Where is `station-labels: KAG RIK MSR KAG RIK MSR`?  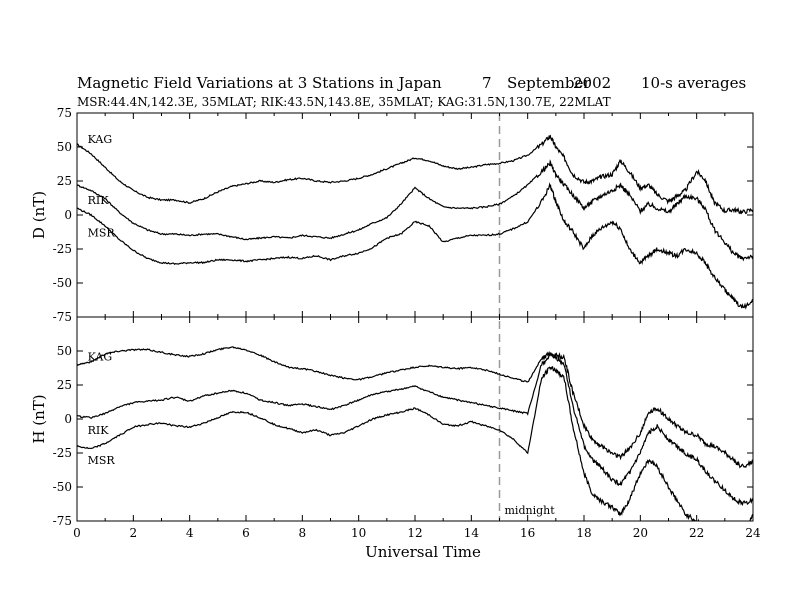
station-labels: KAG RIK MSR KAG RIK MSR is located at coordinates (102, 300).